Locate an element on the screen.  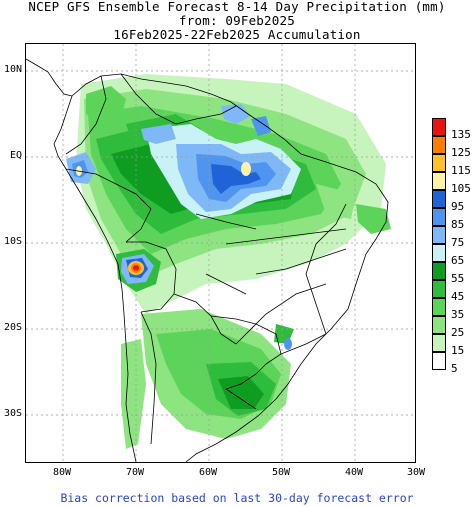
lon-label-60w: 60W is located at coordinates (208, 472).